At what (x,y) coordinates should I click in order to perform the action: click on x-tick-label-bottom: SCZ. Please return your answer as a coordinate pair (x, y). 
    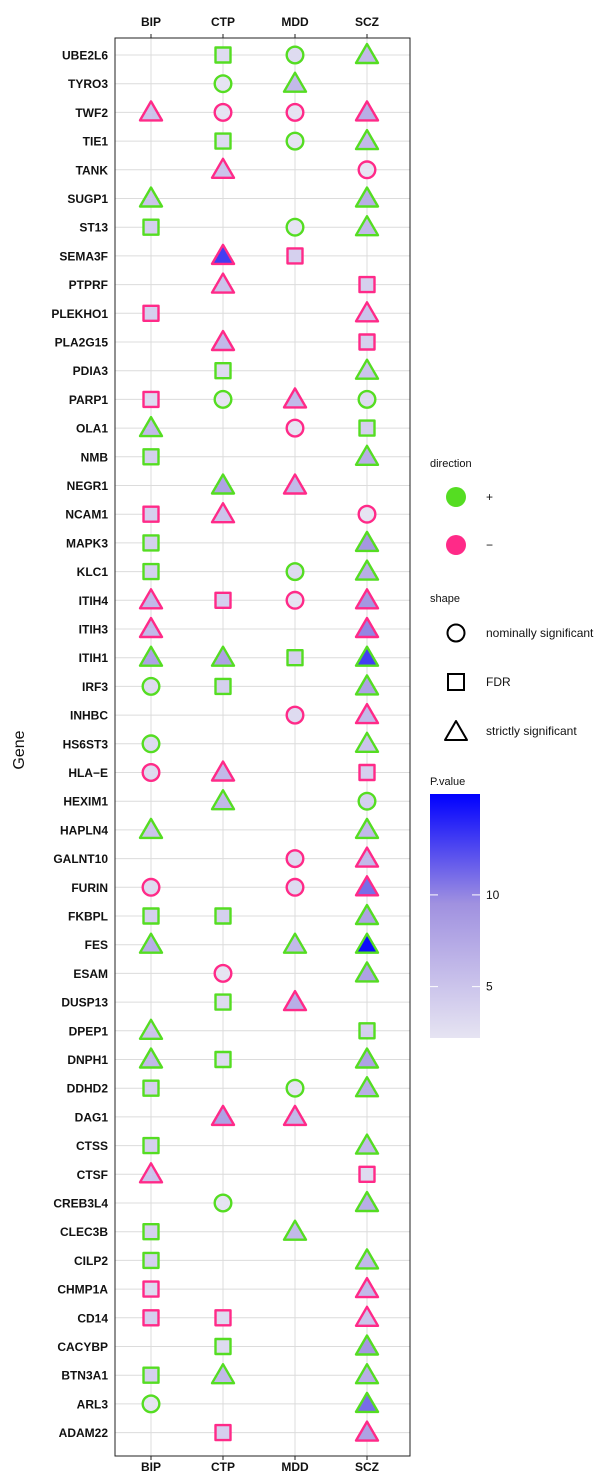
    Looking at the image, I should click on (367, 1466).